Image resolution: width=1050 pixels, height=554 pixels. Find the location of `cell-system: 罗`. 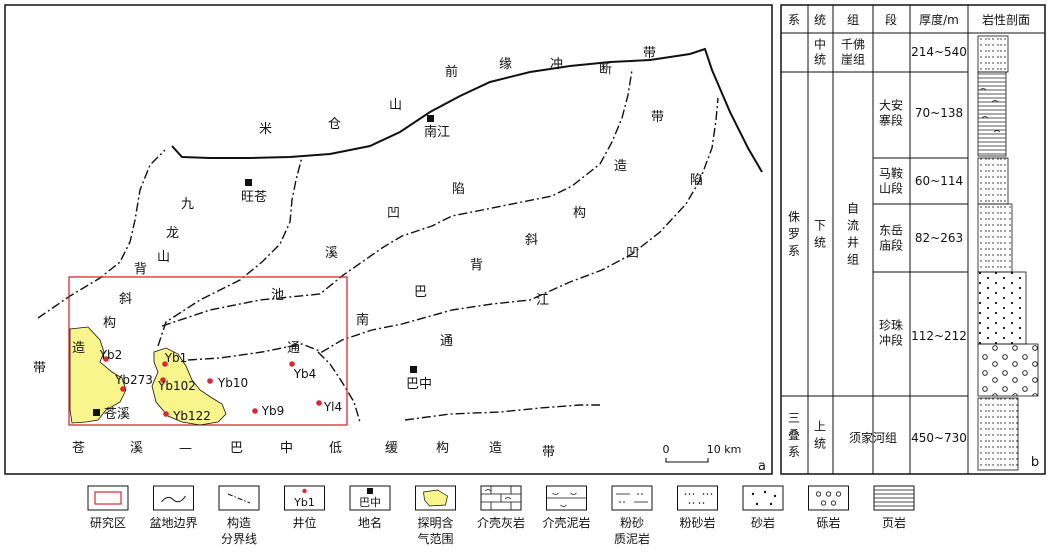

cell-system: 罗 is located at coordinates (794, 234).